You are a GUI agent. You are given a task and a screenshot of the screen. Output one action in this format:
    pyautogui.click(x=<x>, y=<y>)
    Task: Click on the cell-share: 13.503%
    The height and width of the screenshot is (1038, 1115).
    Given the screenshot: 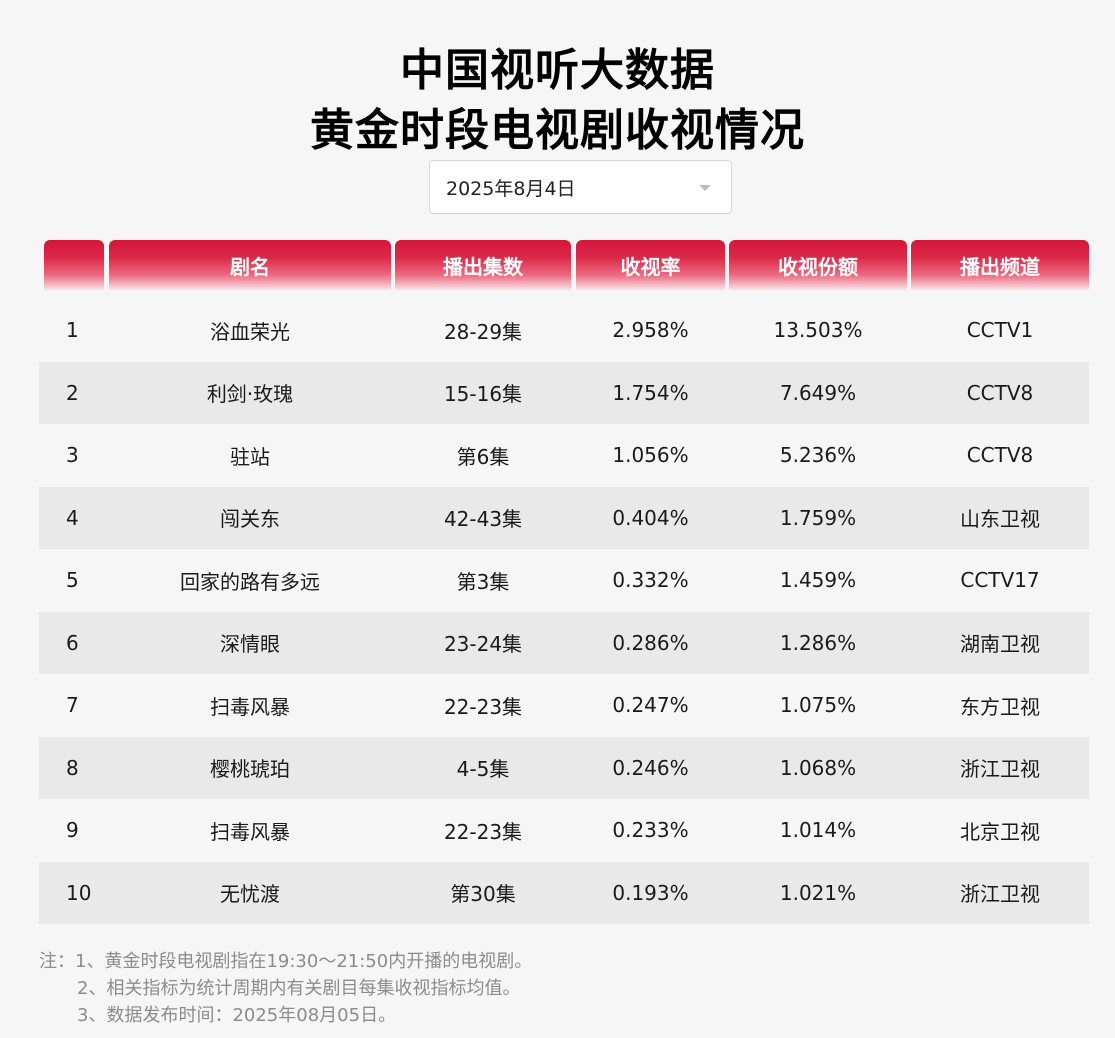 What is the action you would take?
    pyautogui.click(x=818, y=330)
    